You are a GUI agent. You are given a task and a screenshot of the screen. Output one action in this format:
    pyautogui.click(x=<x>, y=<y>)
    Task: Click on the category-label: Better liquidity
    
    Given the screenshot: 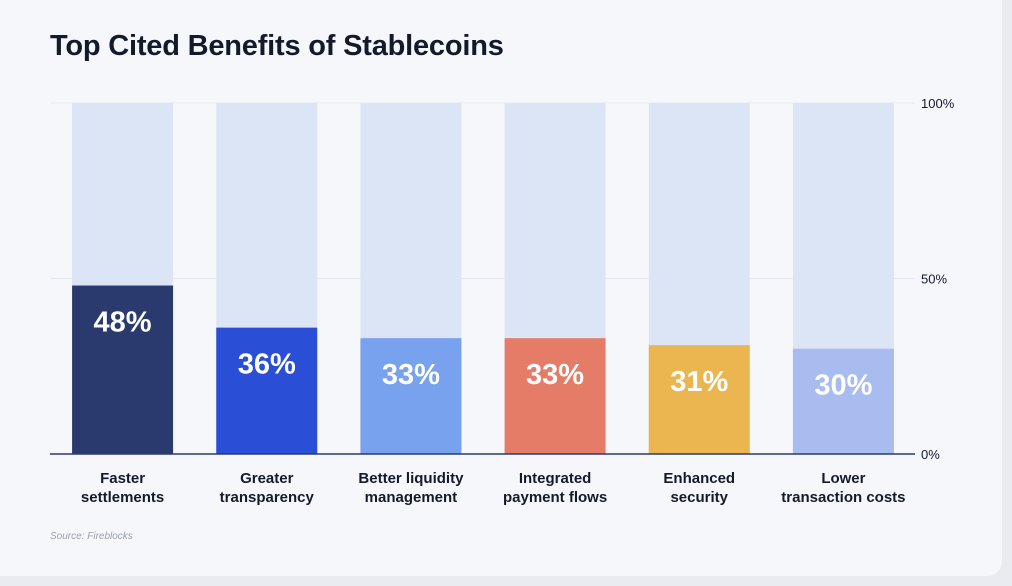 What is the action you would take?
    pyautogui.click(x=411, y=478)
    